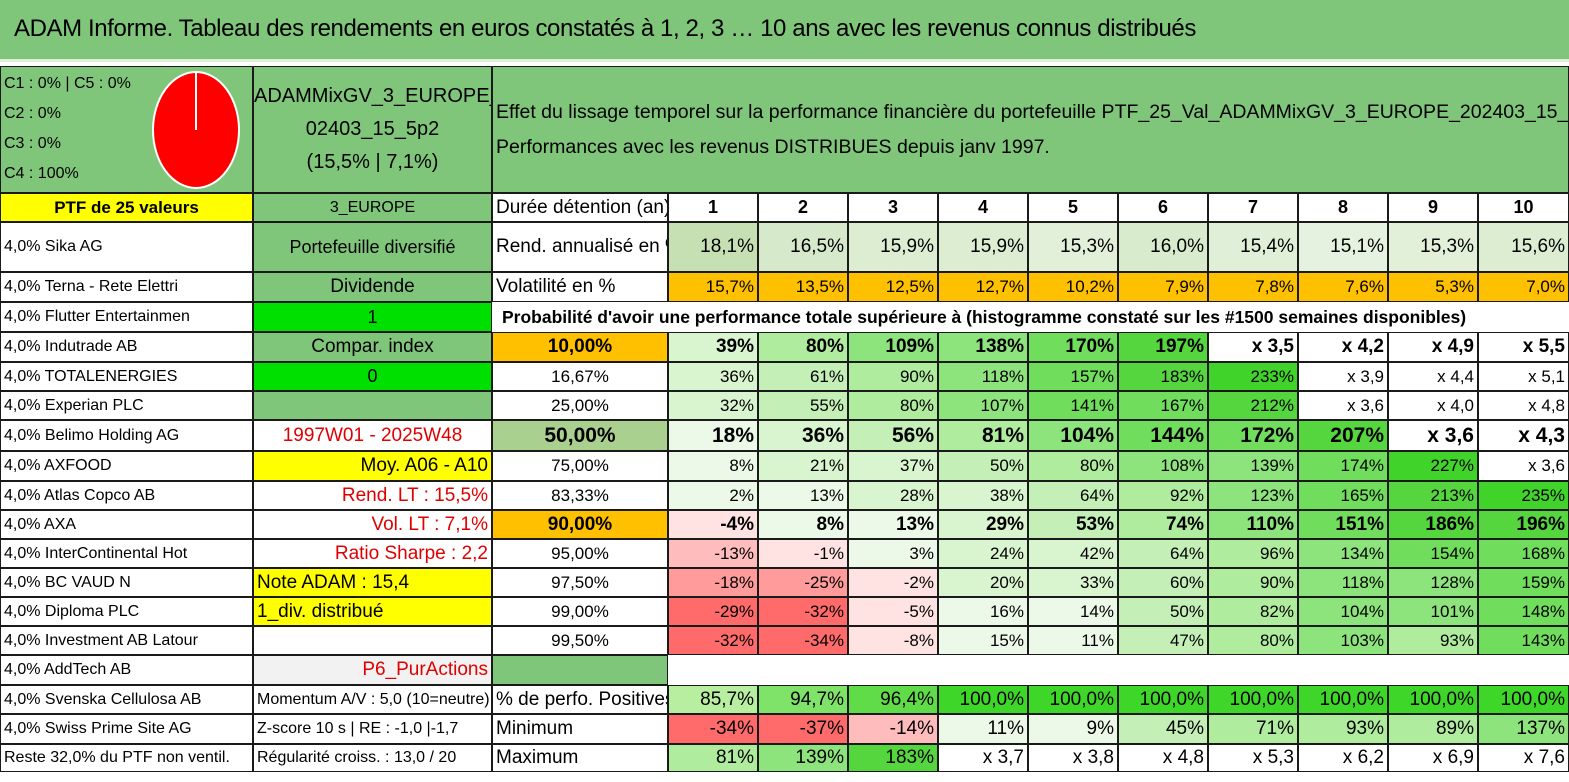  What do you see at coordinates (983, 758) in the screenshot?
I see `stat-value: x 3,7` at bounding box center [983, 758].